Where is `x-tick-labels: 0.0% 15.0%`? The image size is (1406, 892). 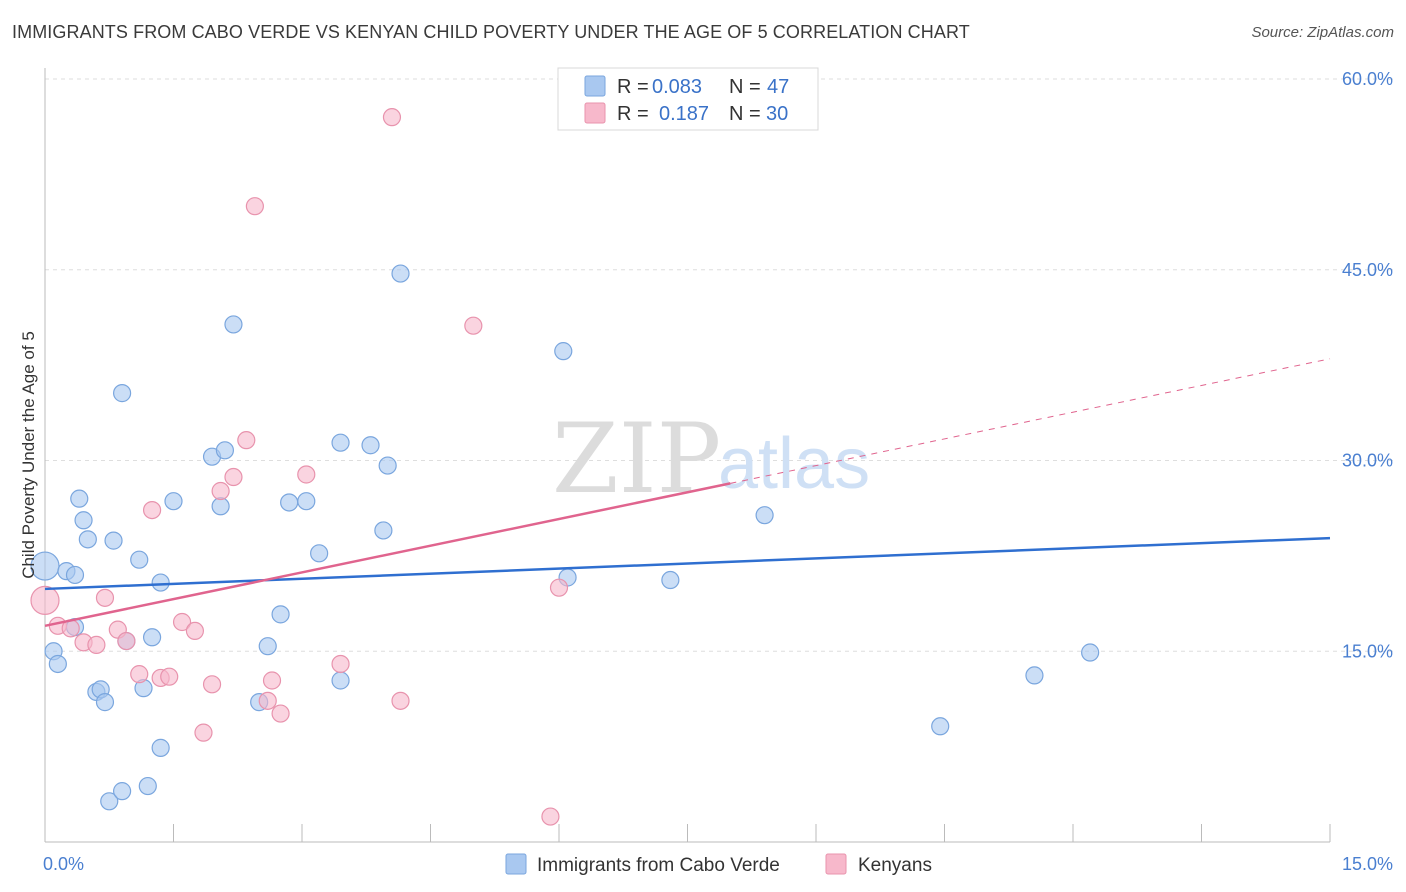 x-tick-labels: 0.0% 15.0% is located at coordinates (718, 864).